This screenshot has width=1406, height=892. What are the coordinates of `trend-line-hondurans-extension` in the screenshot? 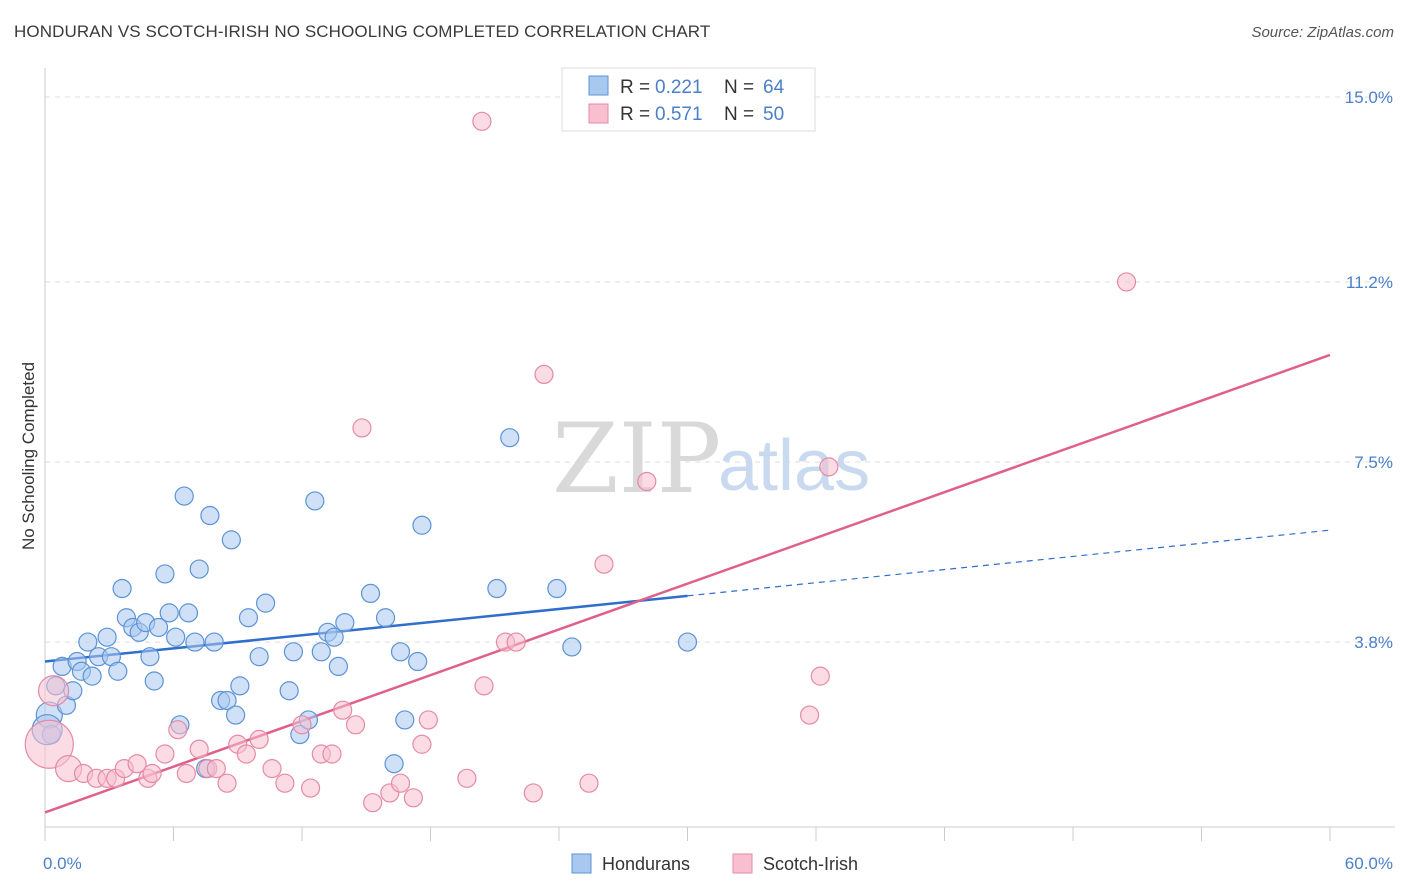 It's located at (1009, 563).